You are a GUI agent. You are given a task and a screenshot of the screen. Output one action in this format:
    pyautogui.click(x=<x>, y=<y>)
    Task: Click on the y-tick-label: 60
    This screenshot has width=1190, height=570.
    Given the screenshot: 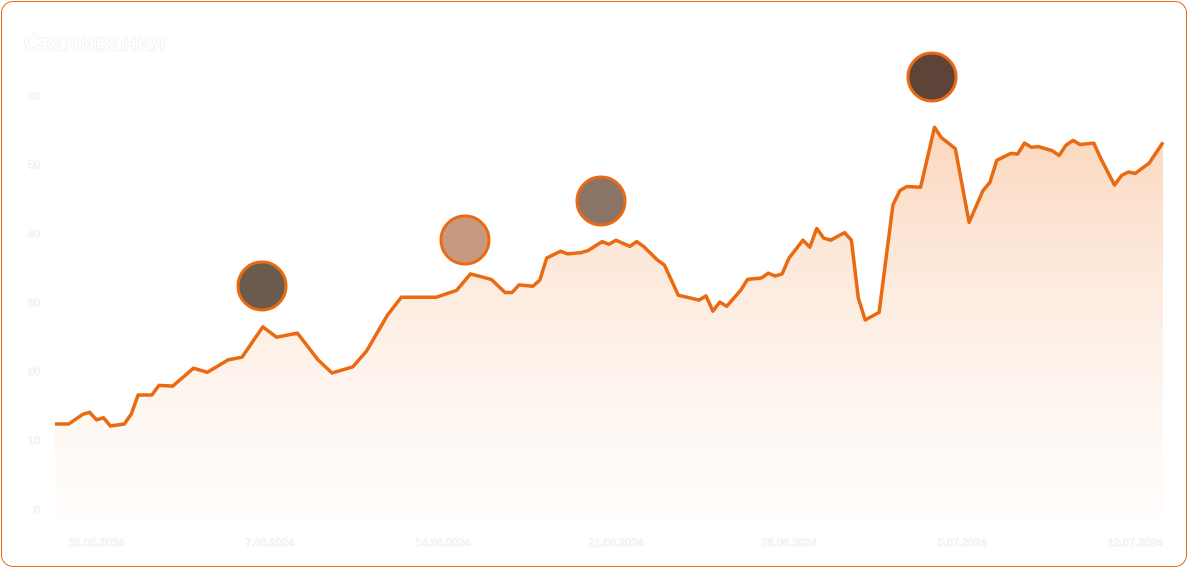 What is the action you would take?
    pyautogui.click(x=34, y=97)
    